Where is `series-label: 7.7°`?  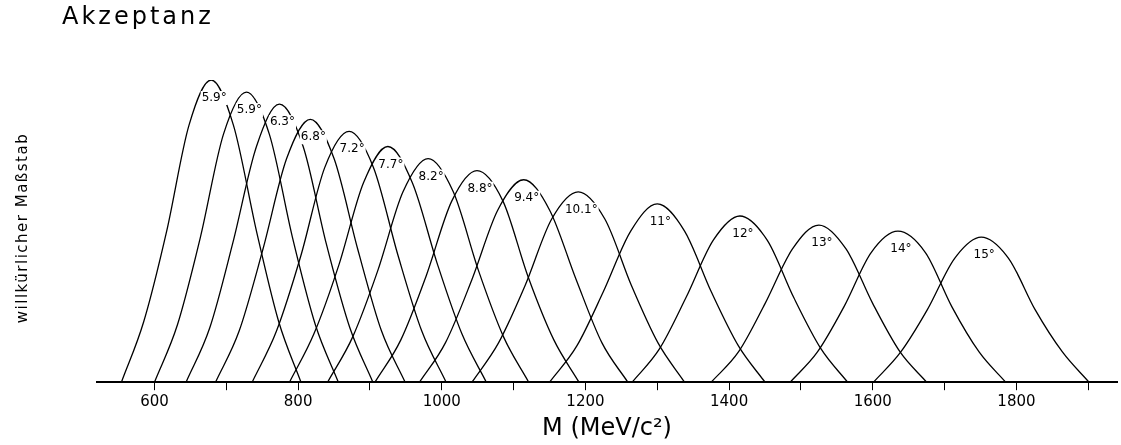 series-label: 7.7° is located at coordinates (391, 163).